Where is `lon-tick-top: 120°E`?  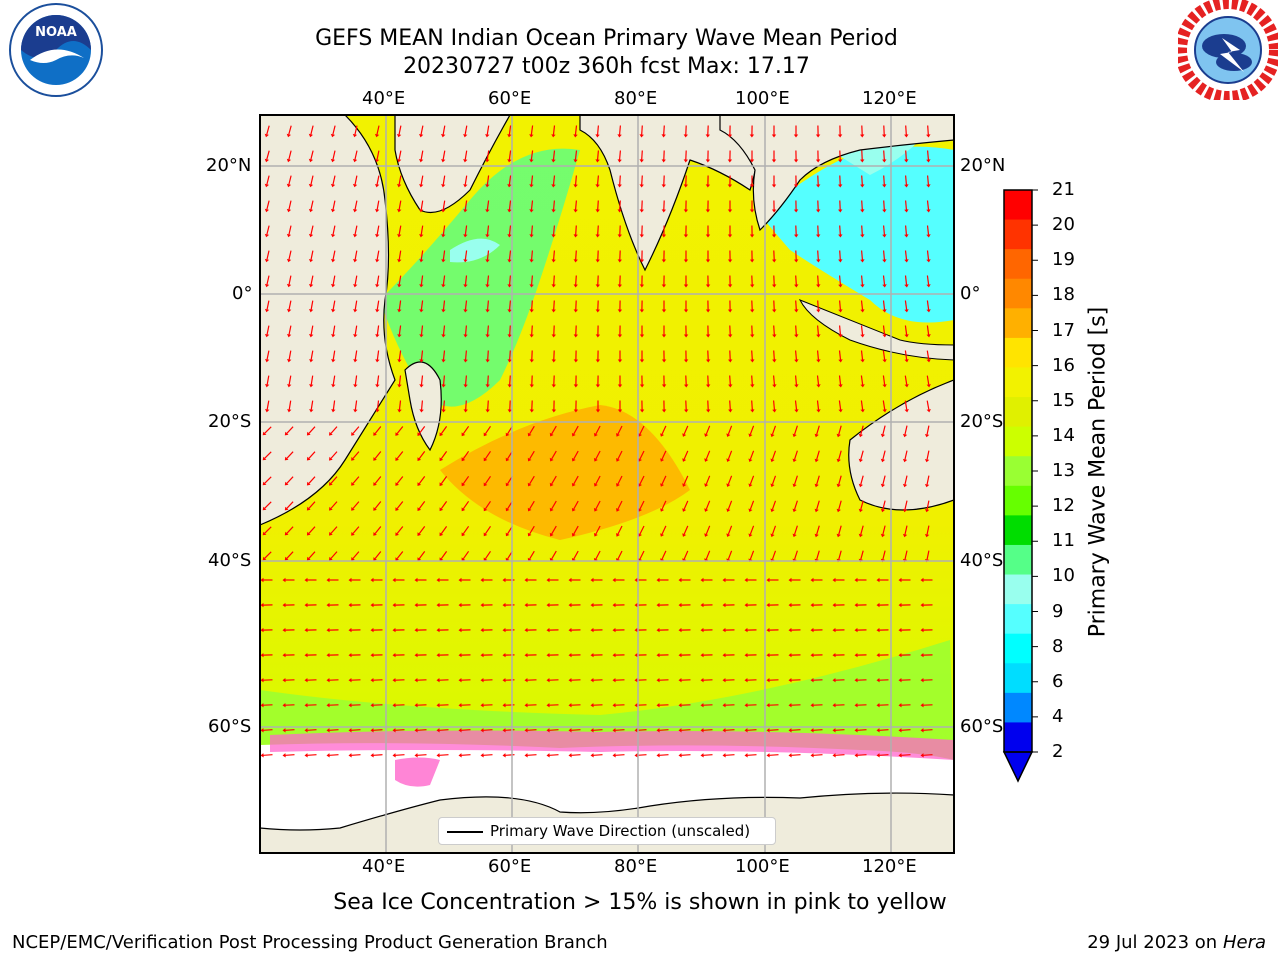
lon-tick-top: 120°E is located at coordinates (889, 98).